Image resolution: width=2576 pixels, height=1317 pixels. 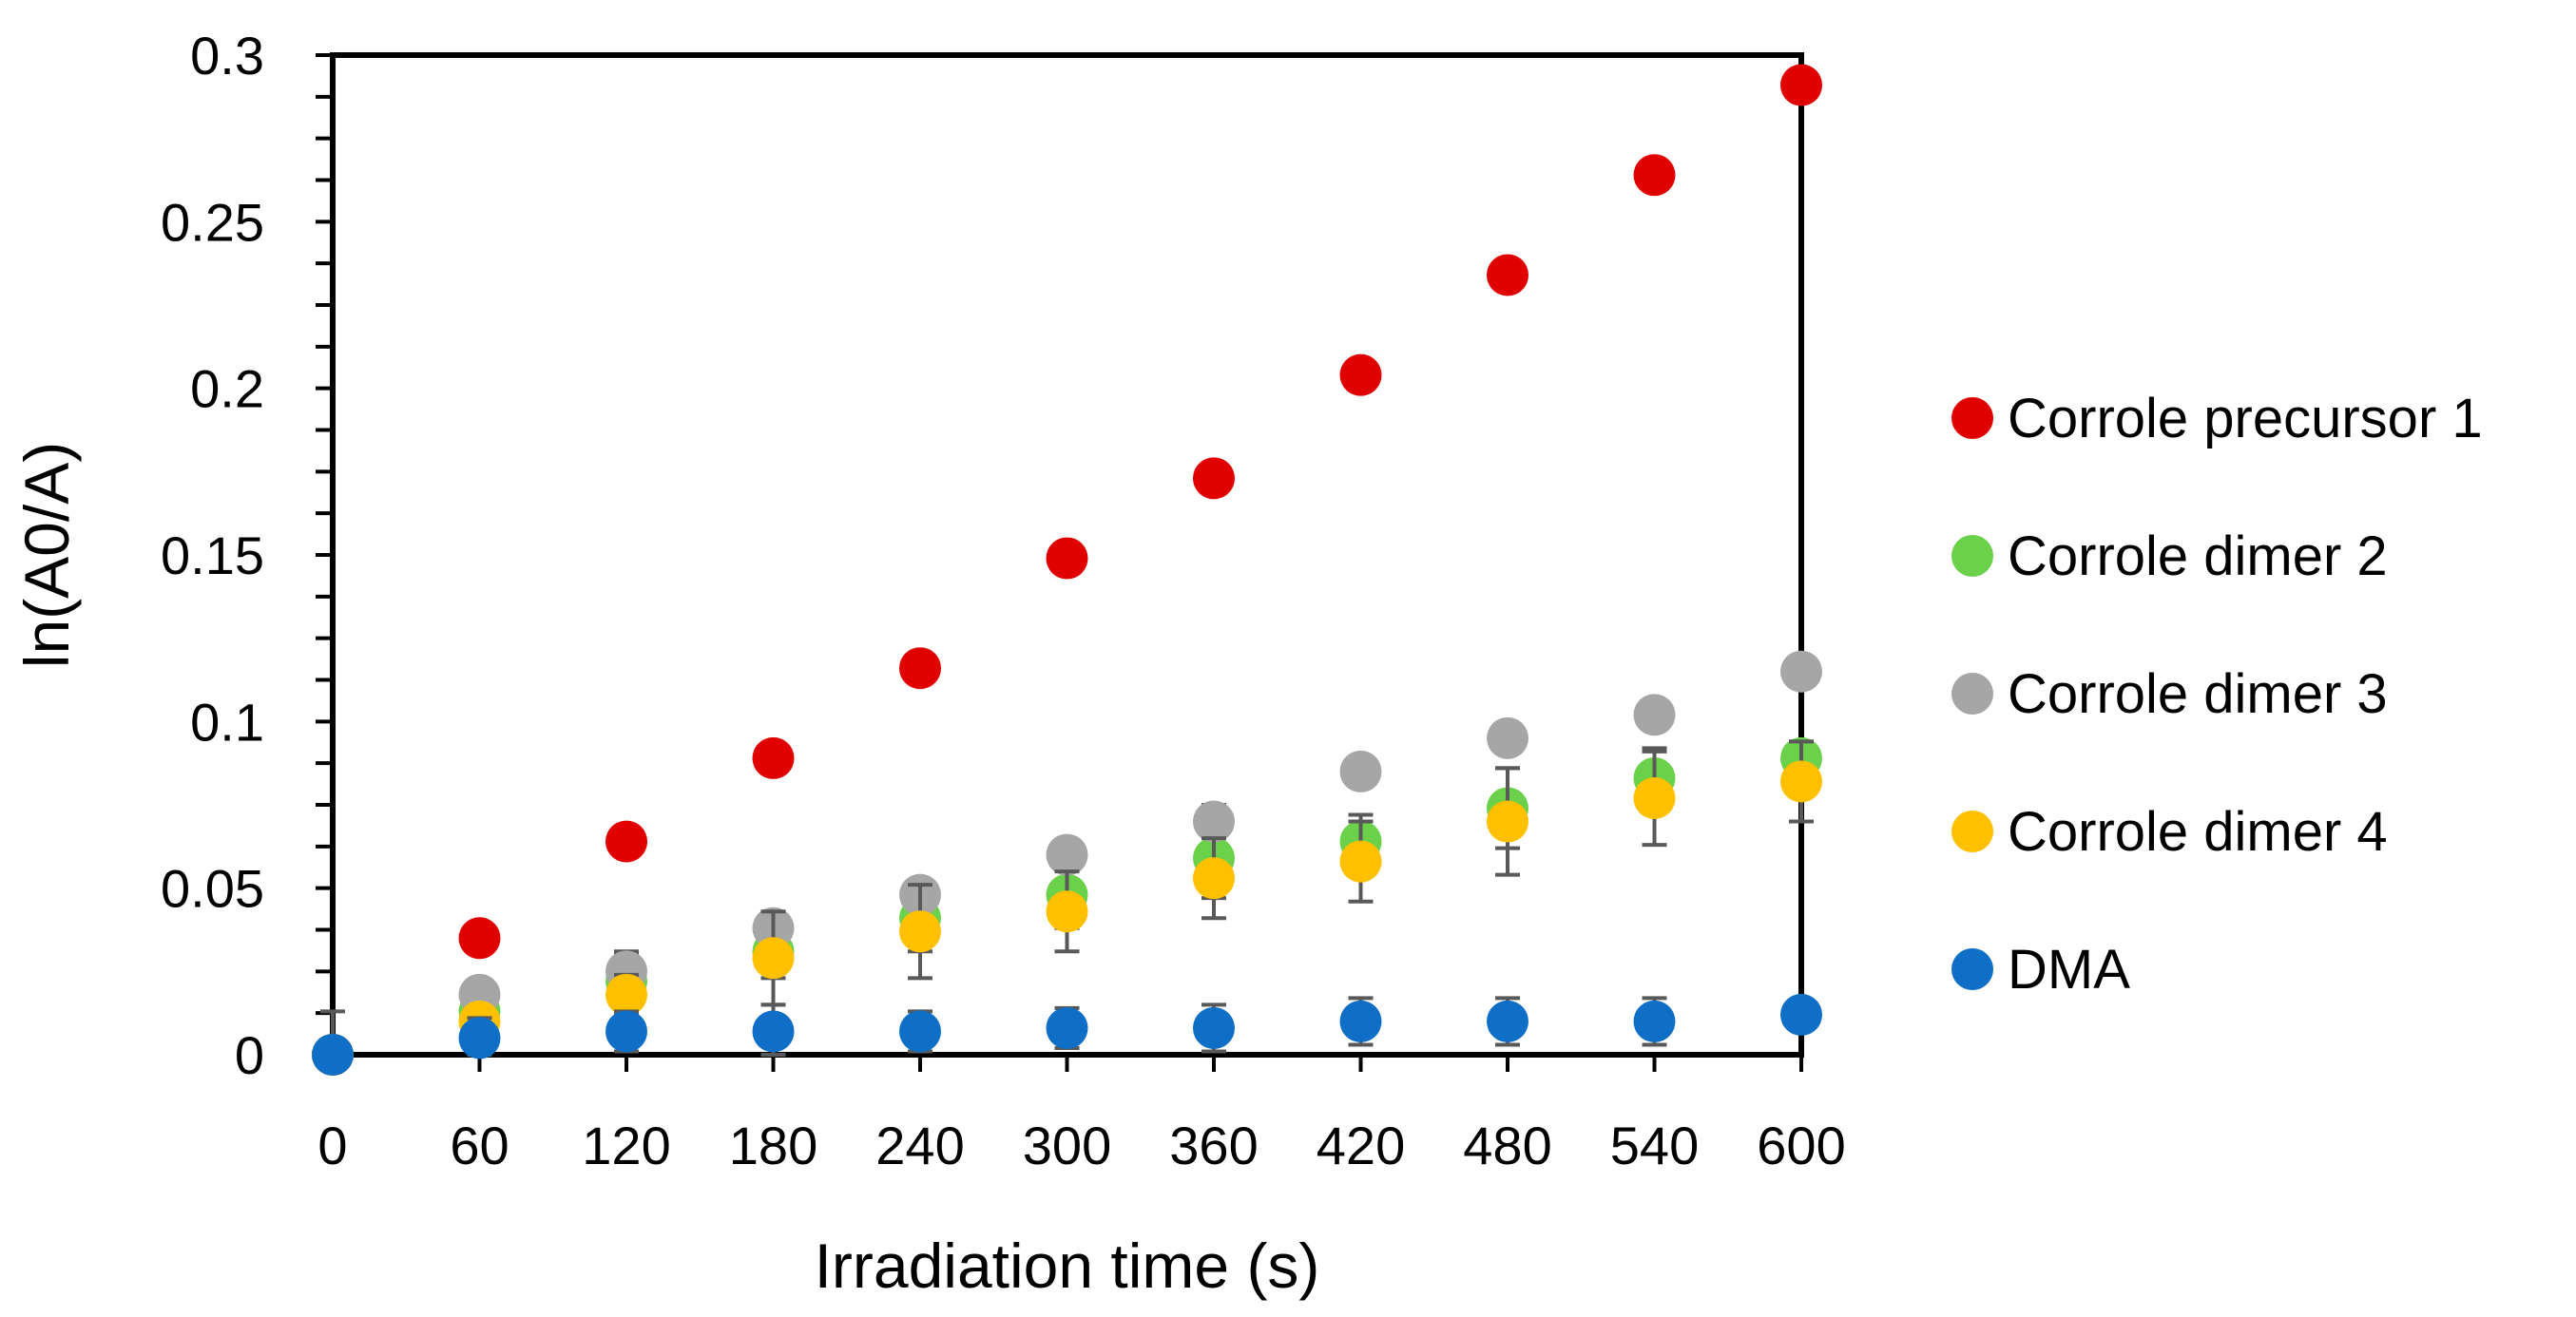 I want to click on legend-label: DMA, so click(x=2069, y=970).